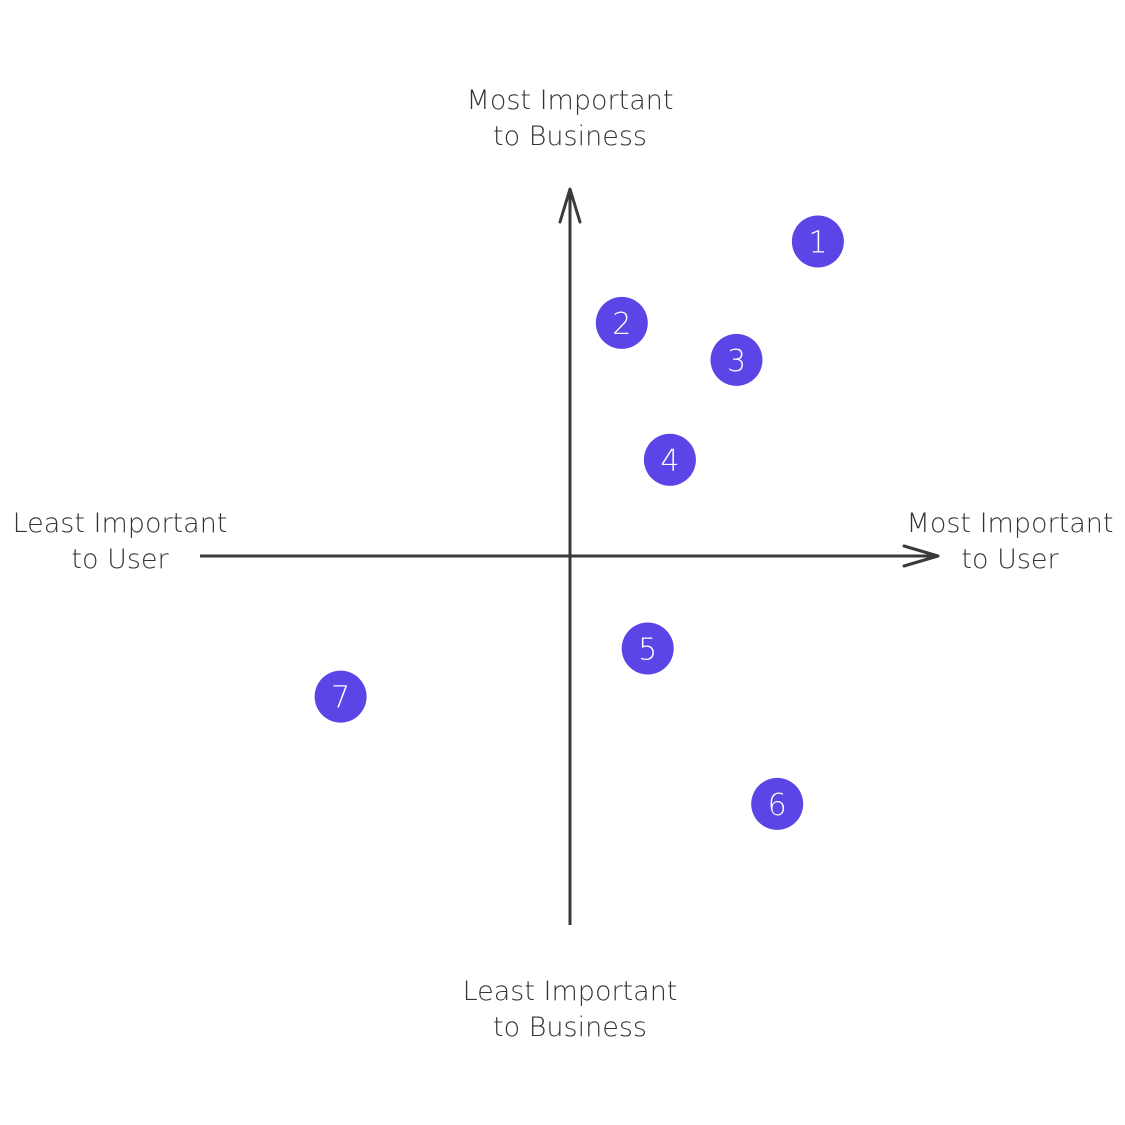  Describe the element at coordinates (570, 205) in the screenshot. I see `arrow-up-icon` at that location.